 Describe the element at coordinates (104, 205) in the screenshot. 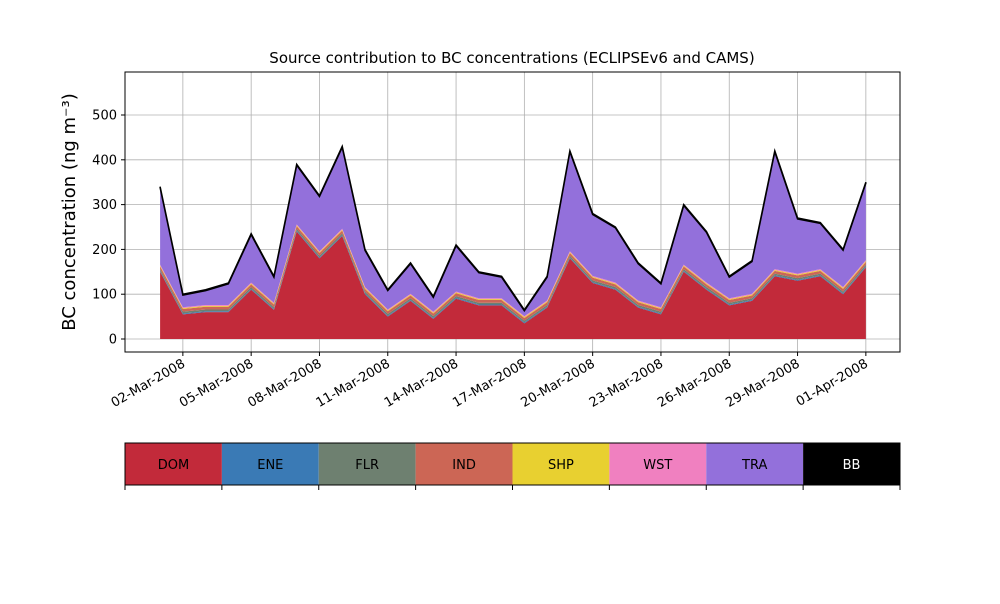

I see `y-tick-label: 300` at that location.